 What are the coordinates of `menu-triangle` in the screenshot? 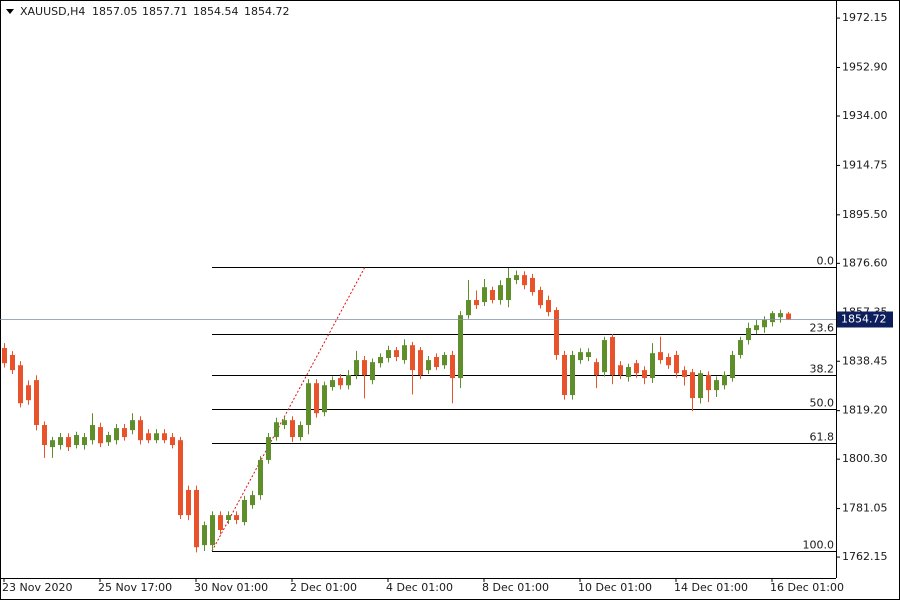 It's located at (10, 11).